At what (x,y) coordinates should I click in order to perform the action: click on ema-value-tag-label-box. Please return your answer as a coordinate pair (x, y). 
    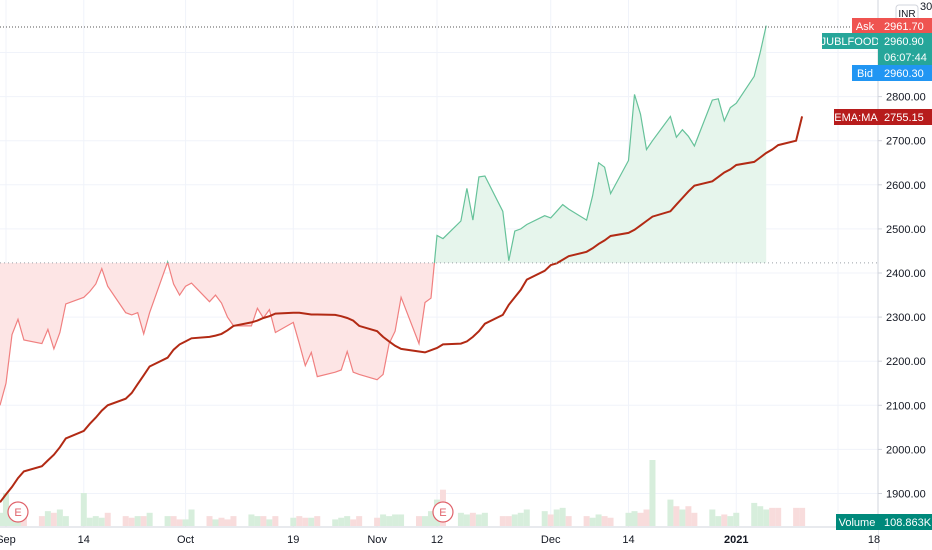
    Looking at the image, I should click on (856, 117).